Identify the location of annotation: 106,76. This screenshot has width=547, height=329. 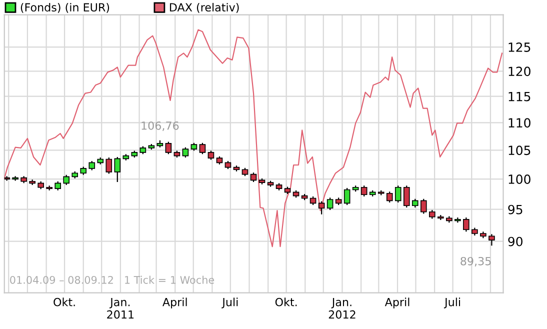
(160, 126).